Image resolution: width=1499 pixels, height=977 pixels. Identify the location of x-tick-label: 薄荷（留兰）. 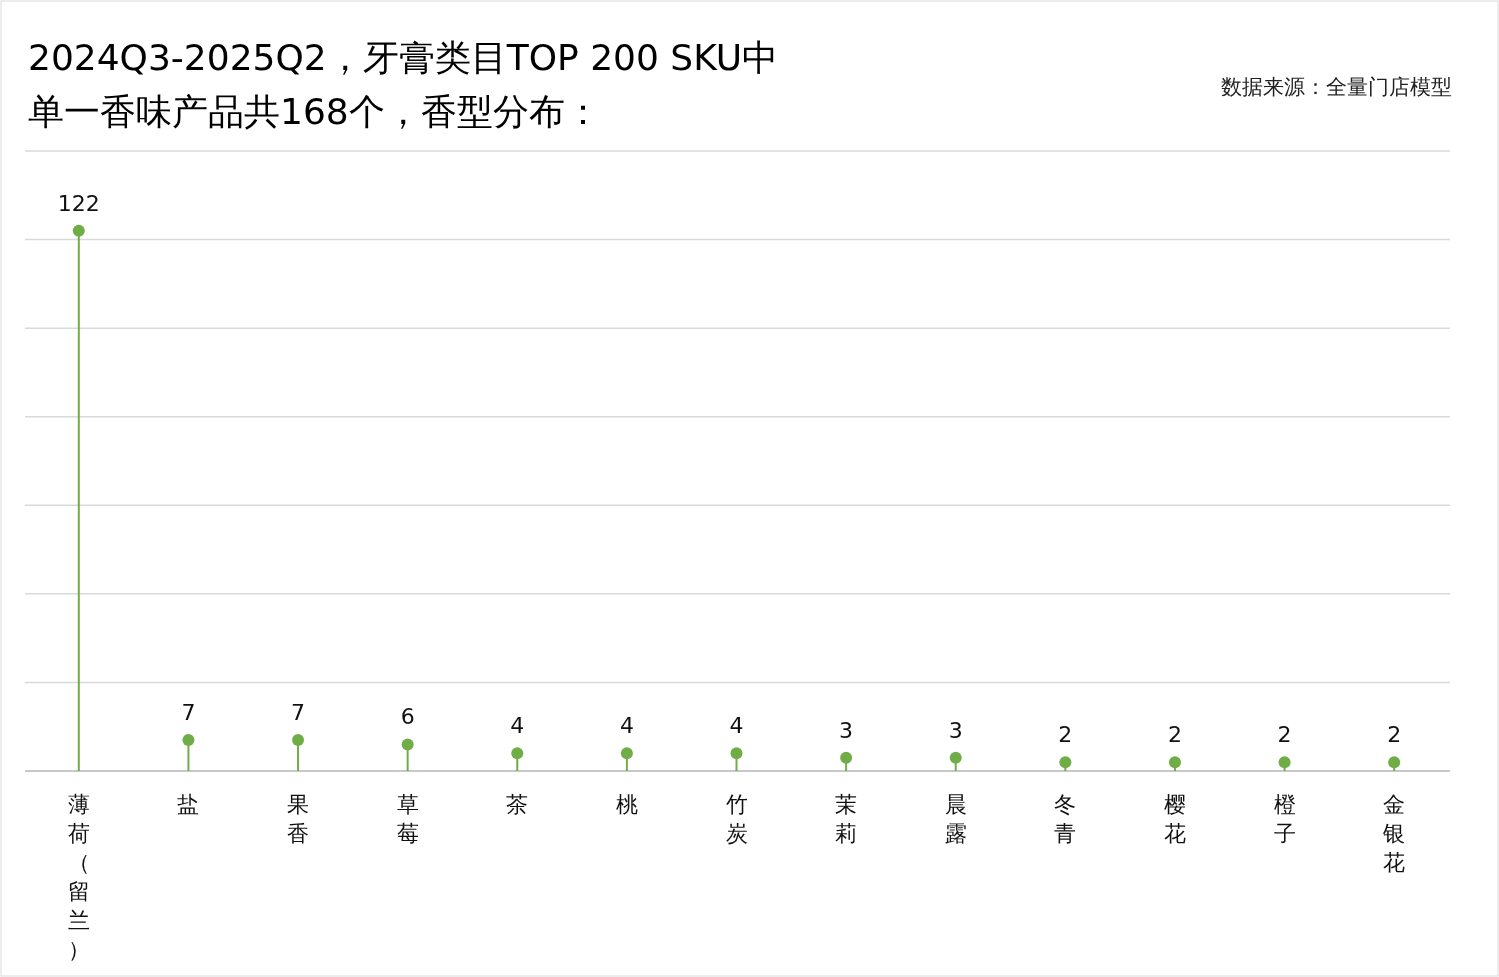
(78, 877).